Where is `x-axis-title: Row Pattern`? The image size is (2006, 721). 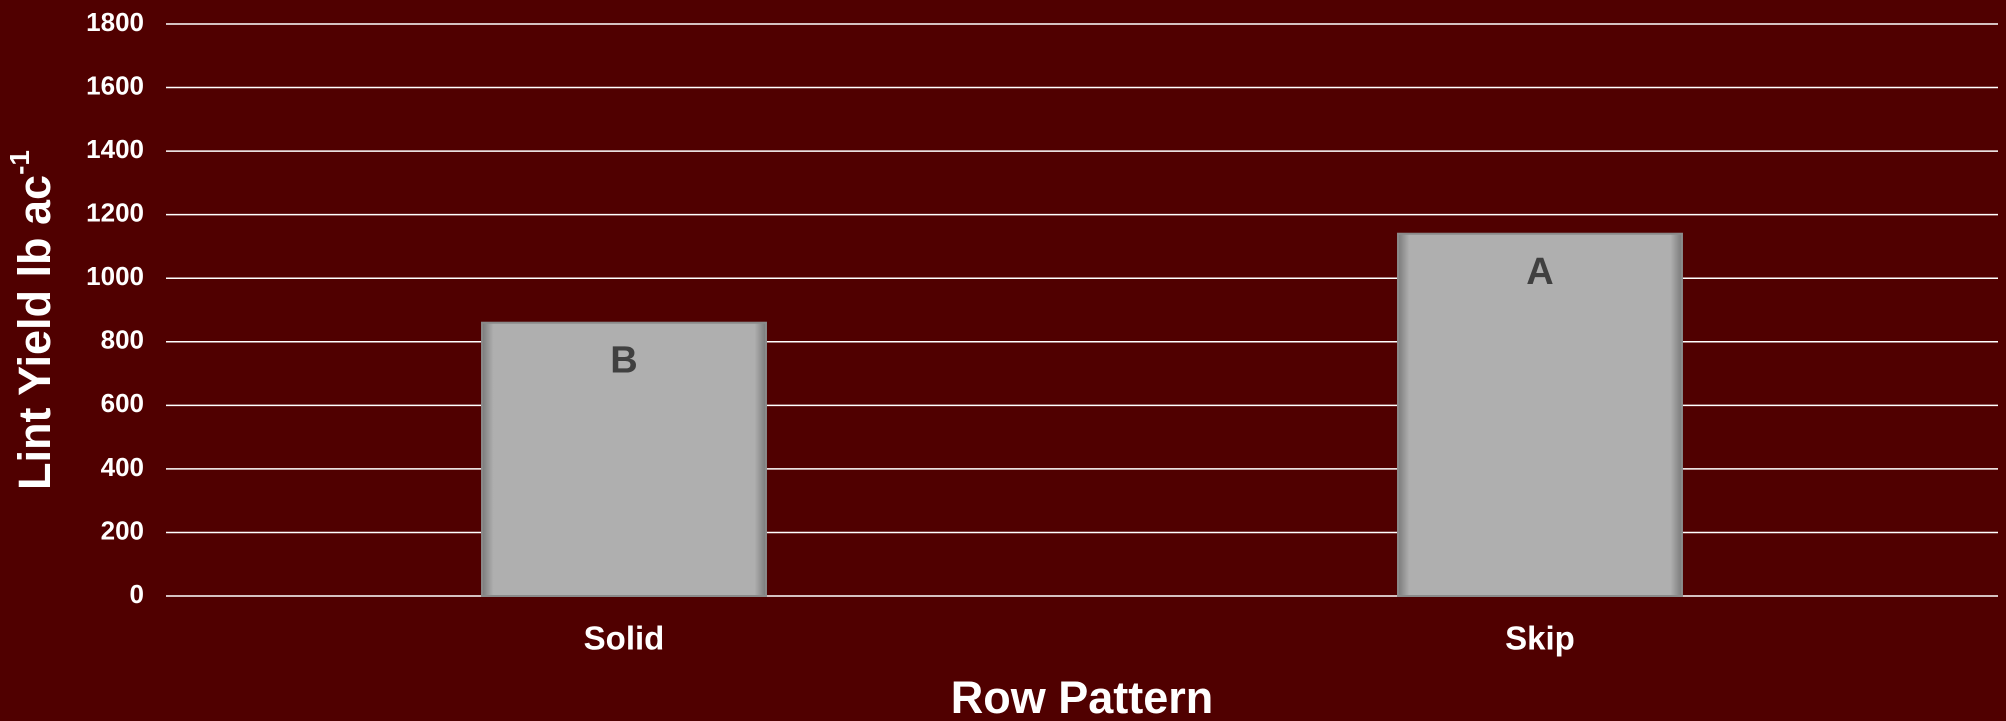 x-axis-title: Row Pattern is located at coordinates (1082, 696).